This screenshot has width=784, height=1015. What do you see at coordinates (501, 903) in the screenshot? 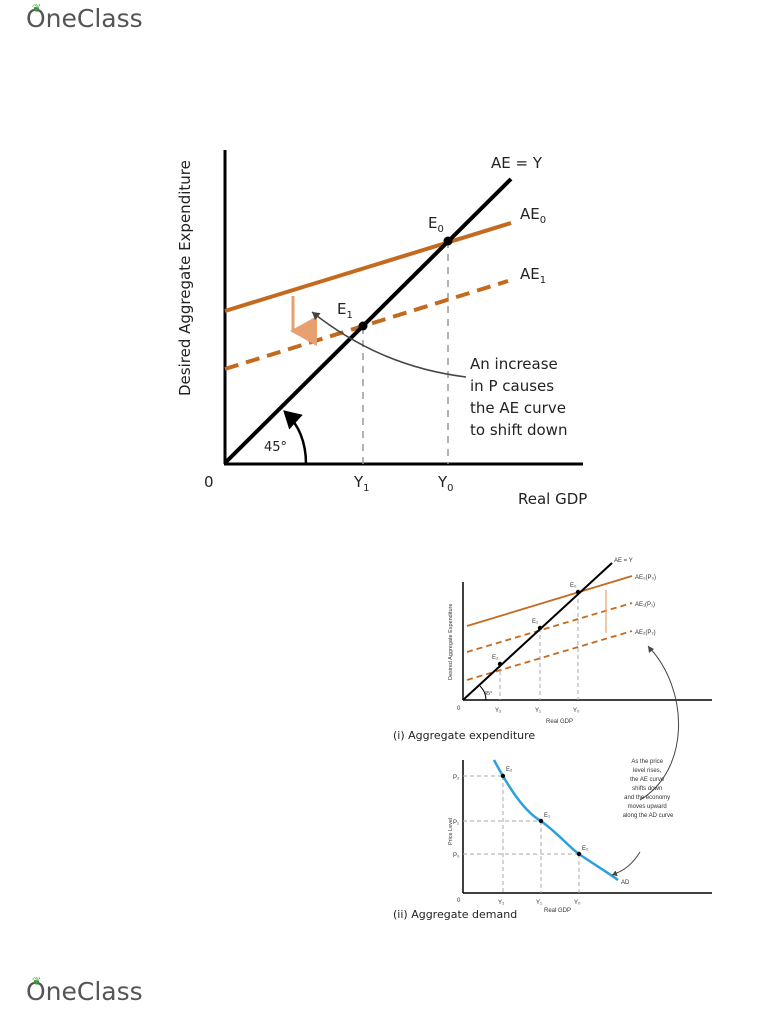
I see `panel2-y2-label: Y₂` at bounding box center [501, 903].